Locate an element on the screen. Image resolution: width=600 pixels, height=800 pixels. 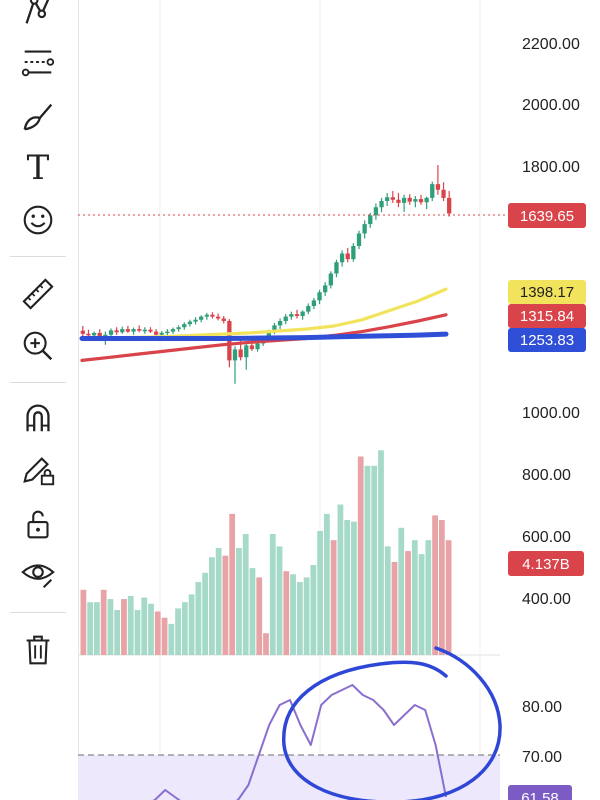
price-tick: 2000.00 is located at coordinates (551, 105).